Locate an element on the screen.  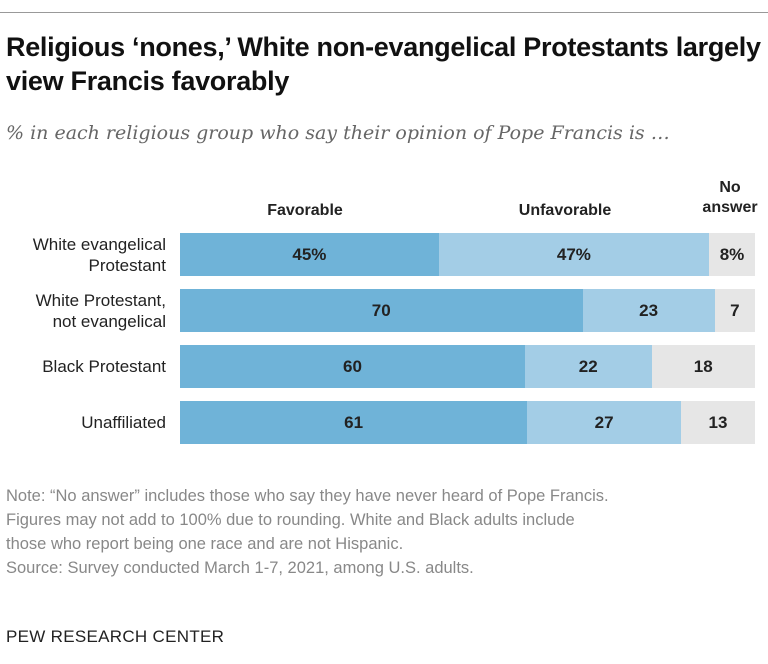
data-label: 61 is located at coordinates (354, 422).